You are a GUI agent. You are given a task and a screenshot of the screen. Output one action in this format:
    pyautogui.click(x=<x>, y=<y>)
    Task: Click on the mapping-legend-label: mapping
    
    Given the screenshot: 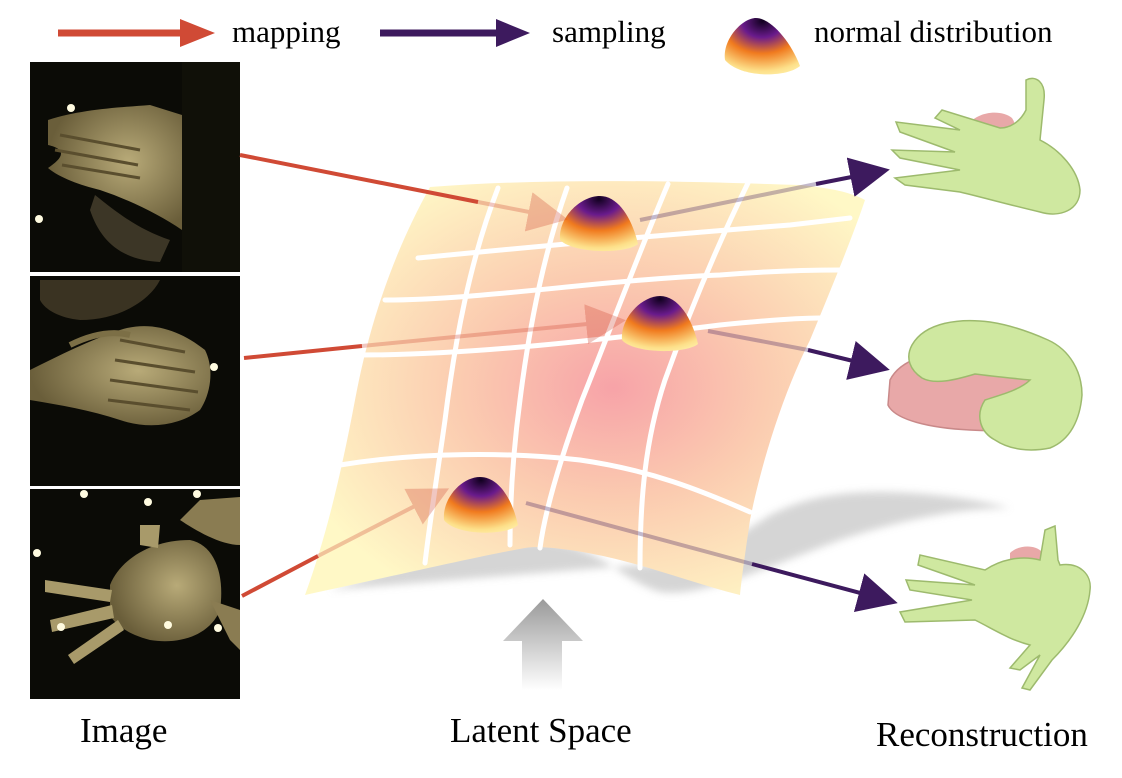 What is the action you would take?
    pyautogui.click(x=286, y=31)
    